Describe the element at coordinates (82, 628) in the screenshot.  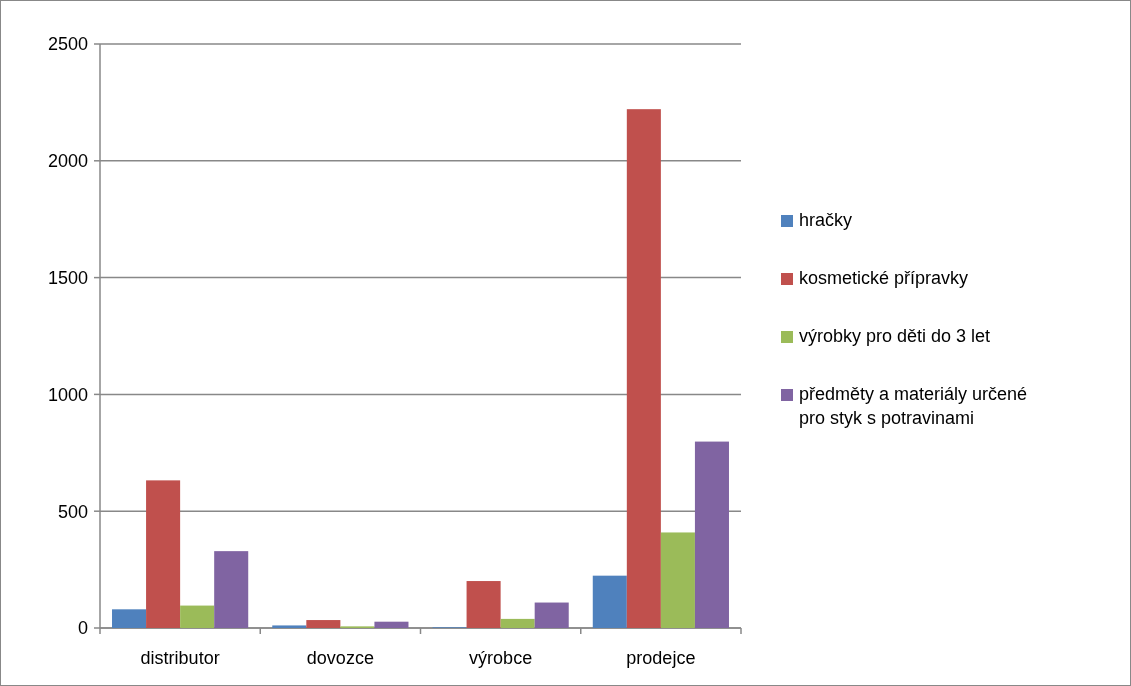
I see `y-tick-label: 0` at that location.